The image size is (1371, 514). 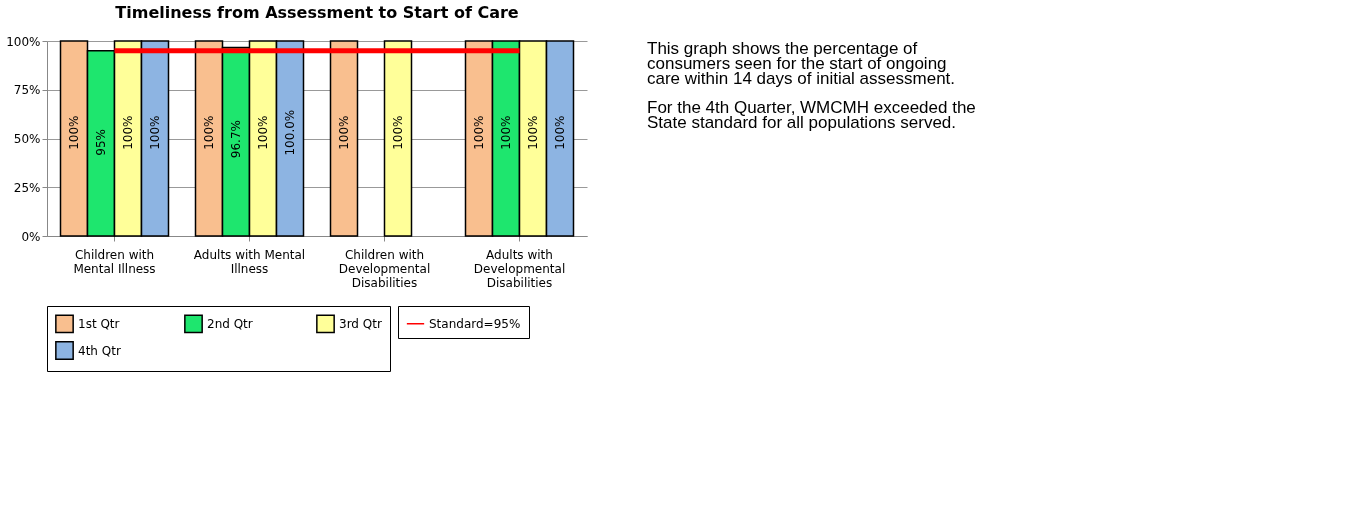 I want to click on legend-label: Standard=95%, so click(x=475, y=323).